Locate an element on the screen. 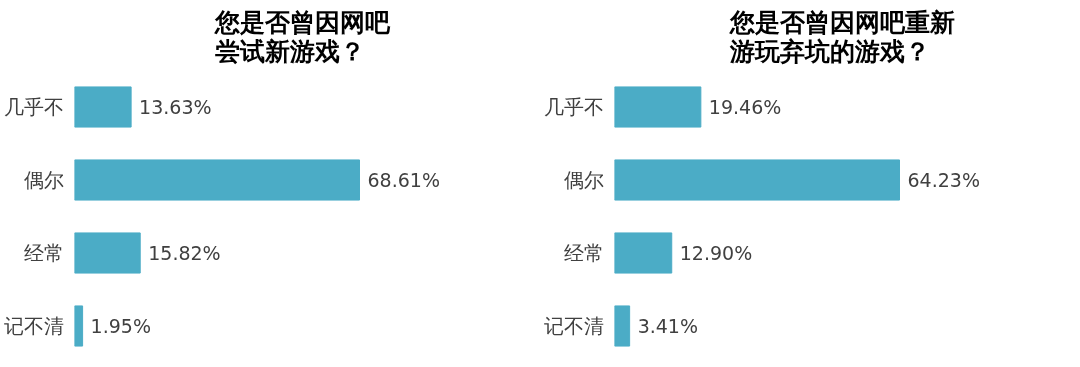  data-label: 19.46% is located at coordinates (745, 107).